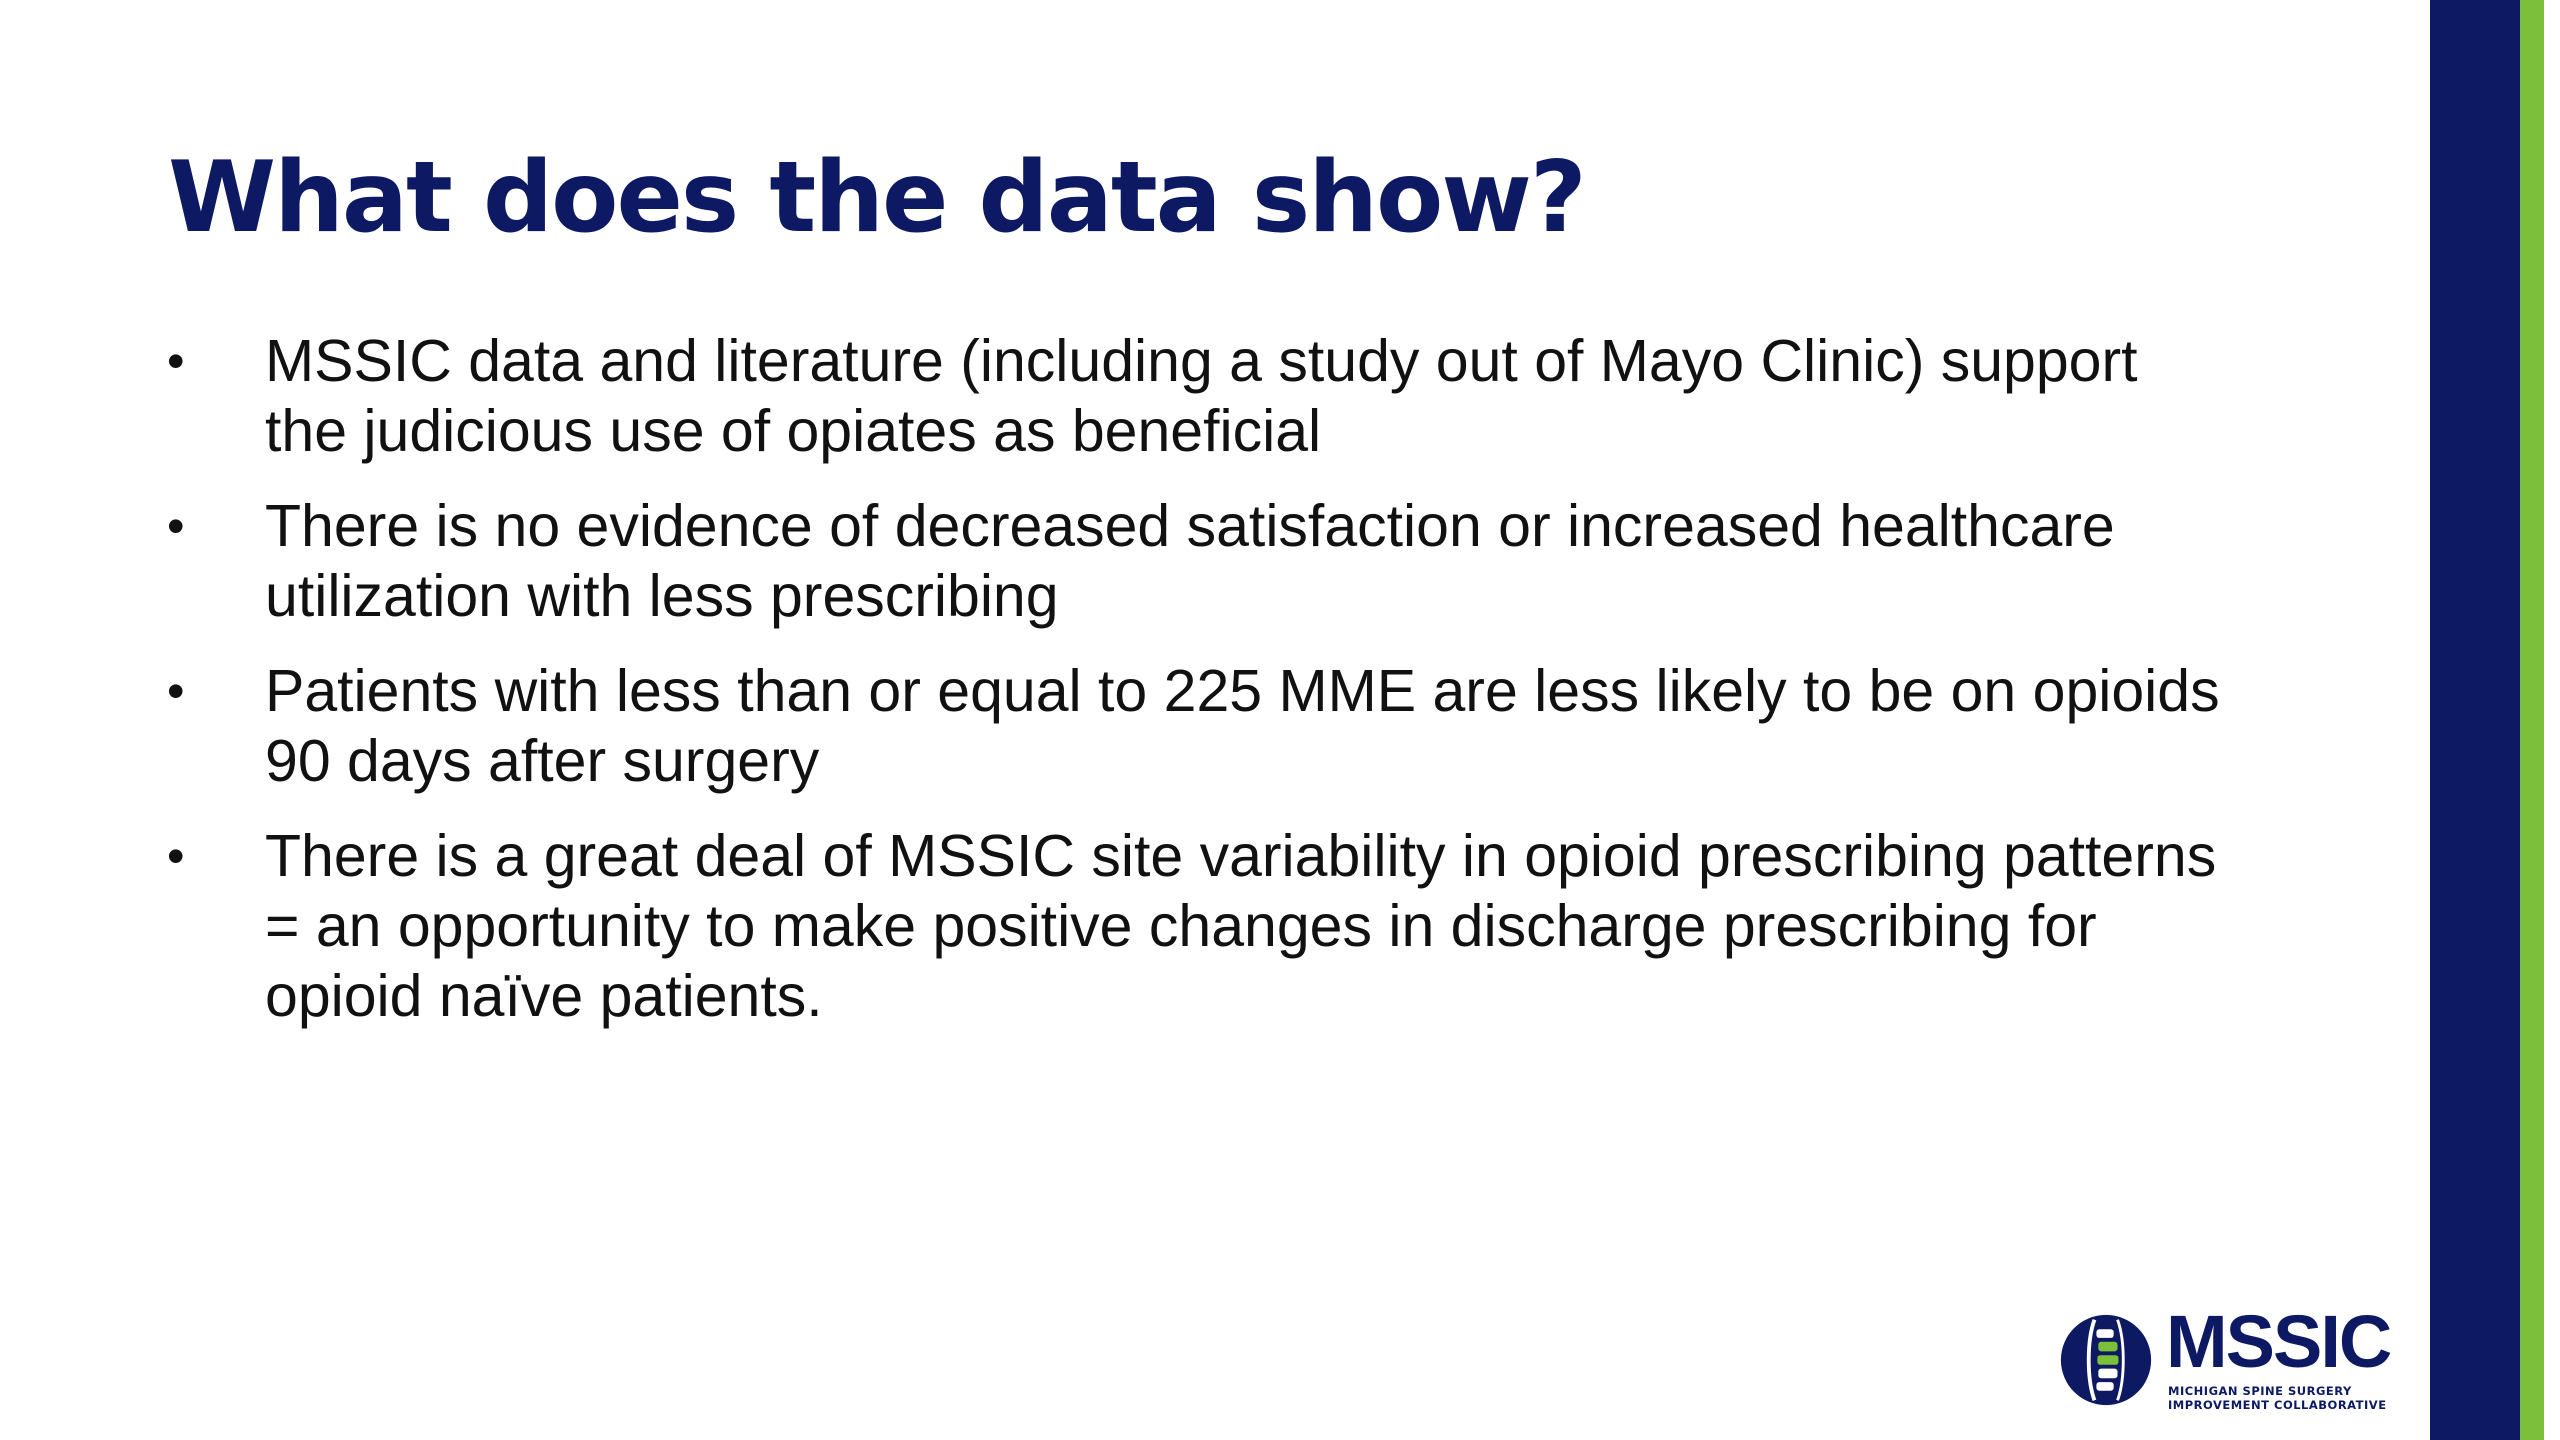 The height and width of the screenshot is (1440, 2560). Describe the element at coordinates (2532, 720) in the screenshot. I see `side-accent-bar-green` at that location.